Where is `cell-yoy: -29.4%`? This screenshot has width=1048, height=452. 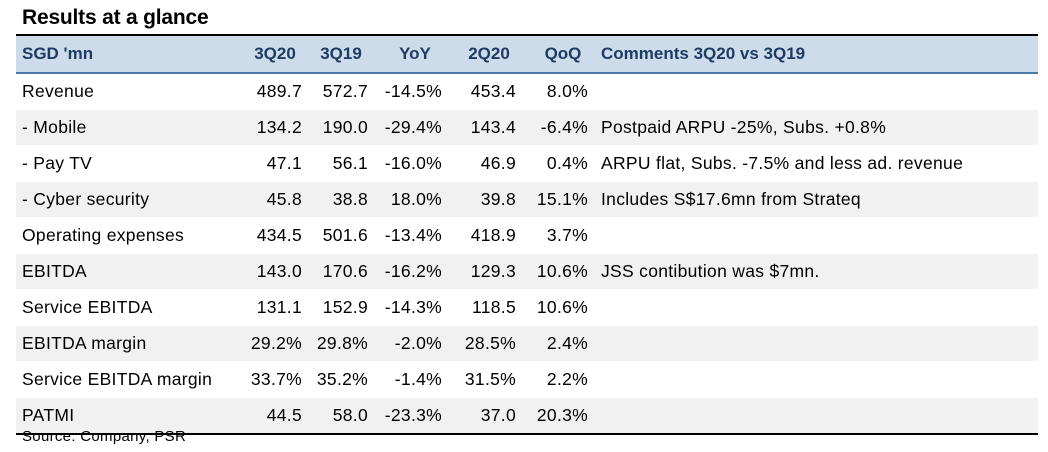
cell-yoy: -29.4% is located at coordinates (413, 127).